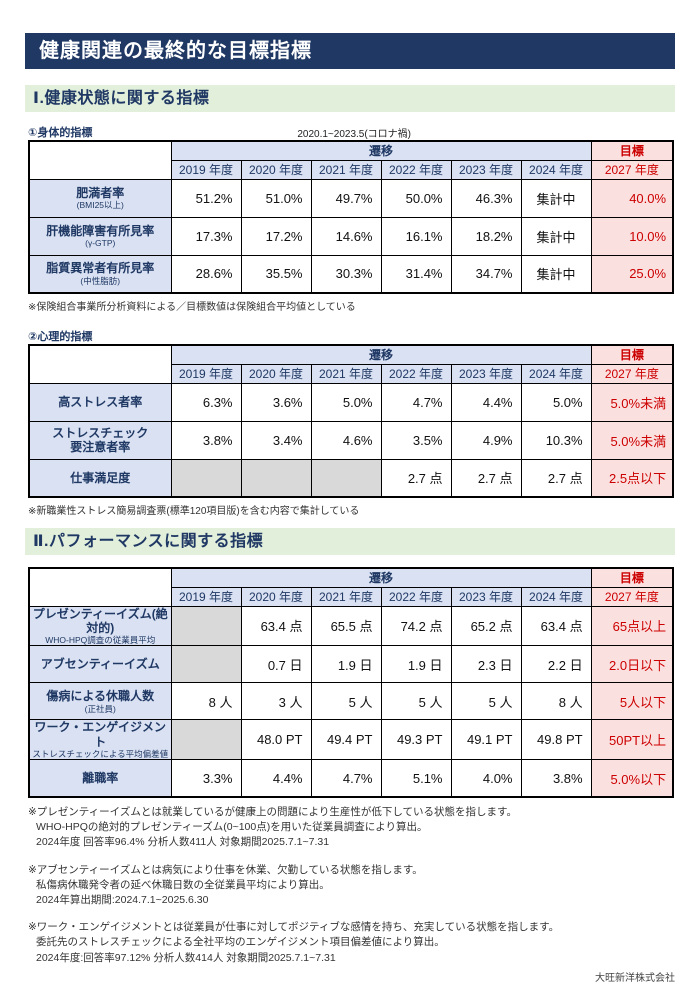 This screenshot has height=1000, width=700. What do you see at coordinates (556, 701) in the screenshot?
I see `value-cell: 8 人` at bounding box center [556, 701].